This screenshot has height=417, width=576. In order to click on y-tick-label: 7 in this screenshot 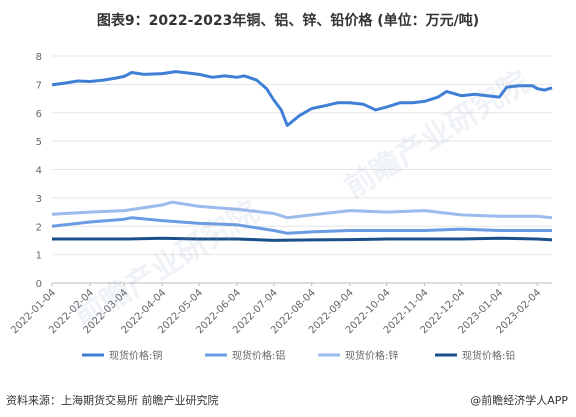, I will do `click(39, 85)`.